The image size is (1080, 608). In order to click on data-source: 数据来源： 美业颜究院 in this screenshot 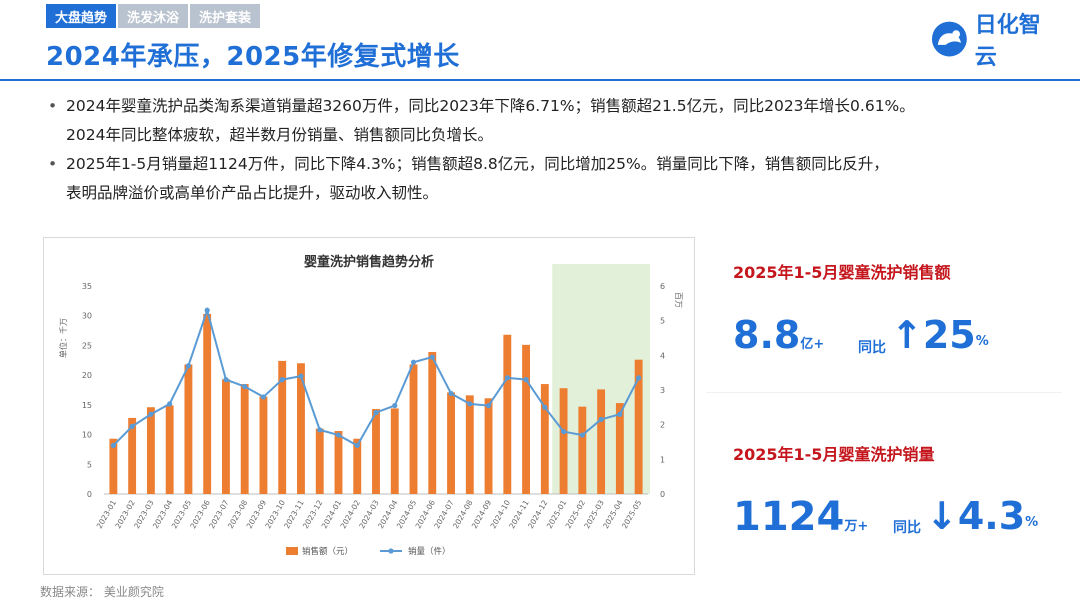, I will do `click(102, 592)`.